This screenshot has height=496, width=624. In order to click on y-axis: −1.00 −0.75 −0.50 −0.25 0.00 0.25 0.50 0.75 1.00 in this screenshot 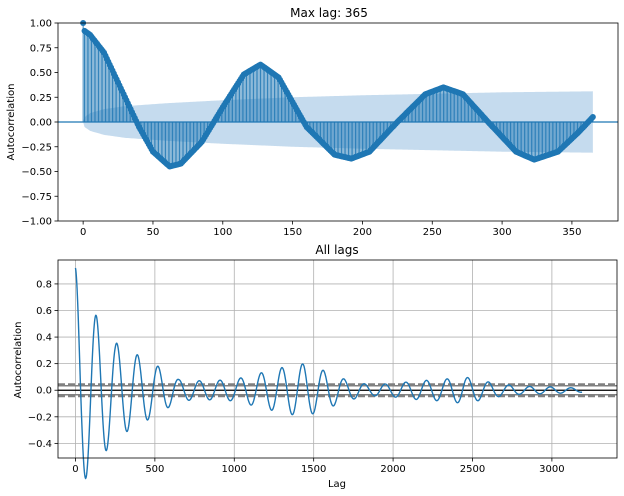, I will do `click(39, 123)`.